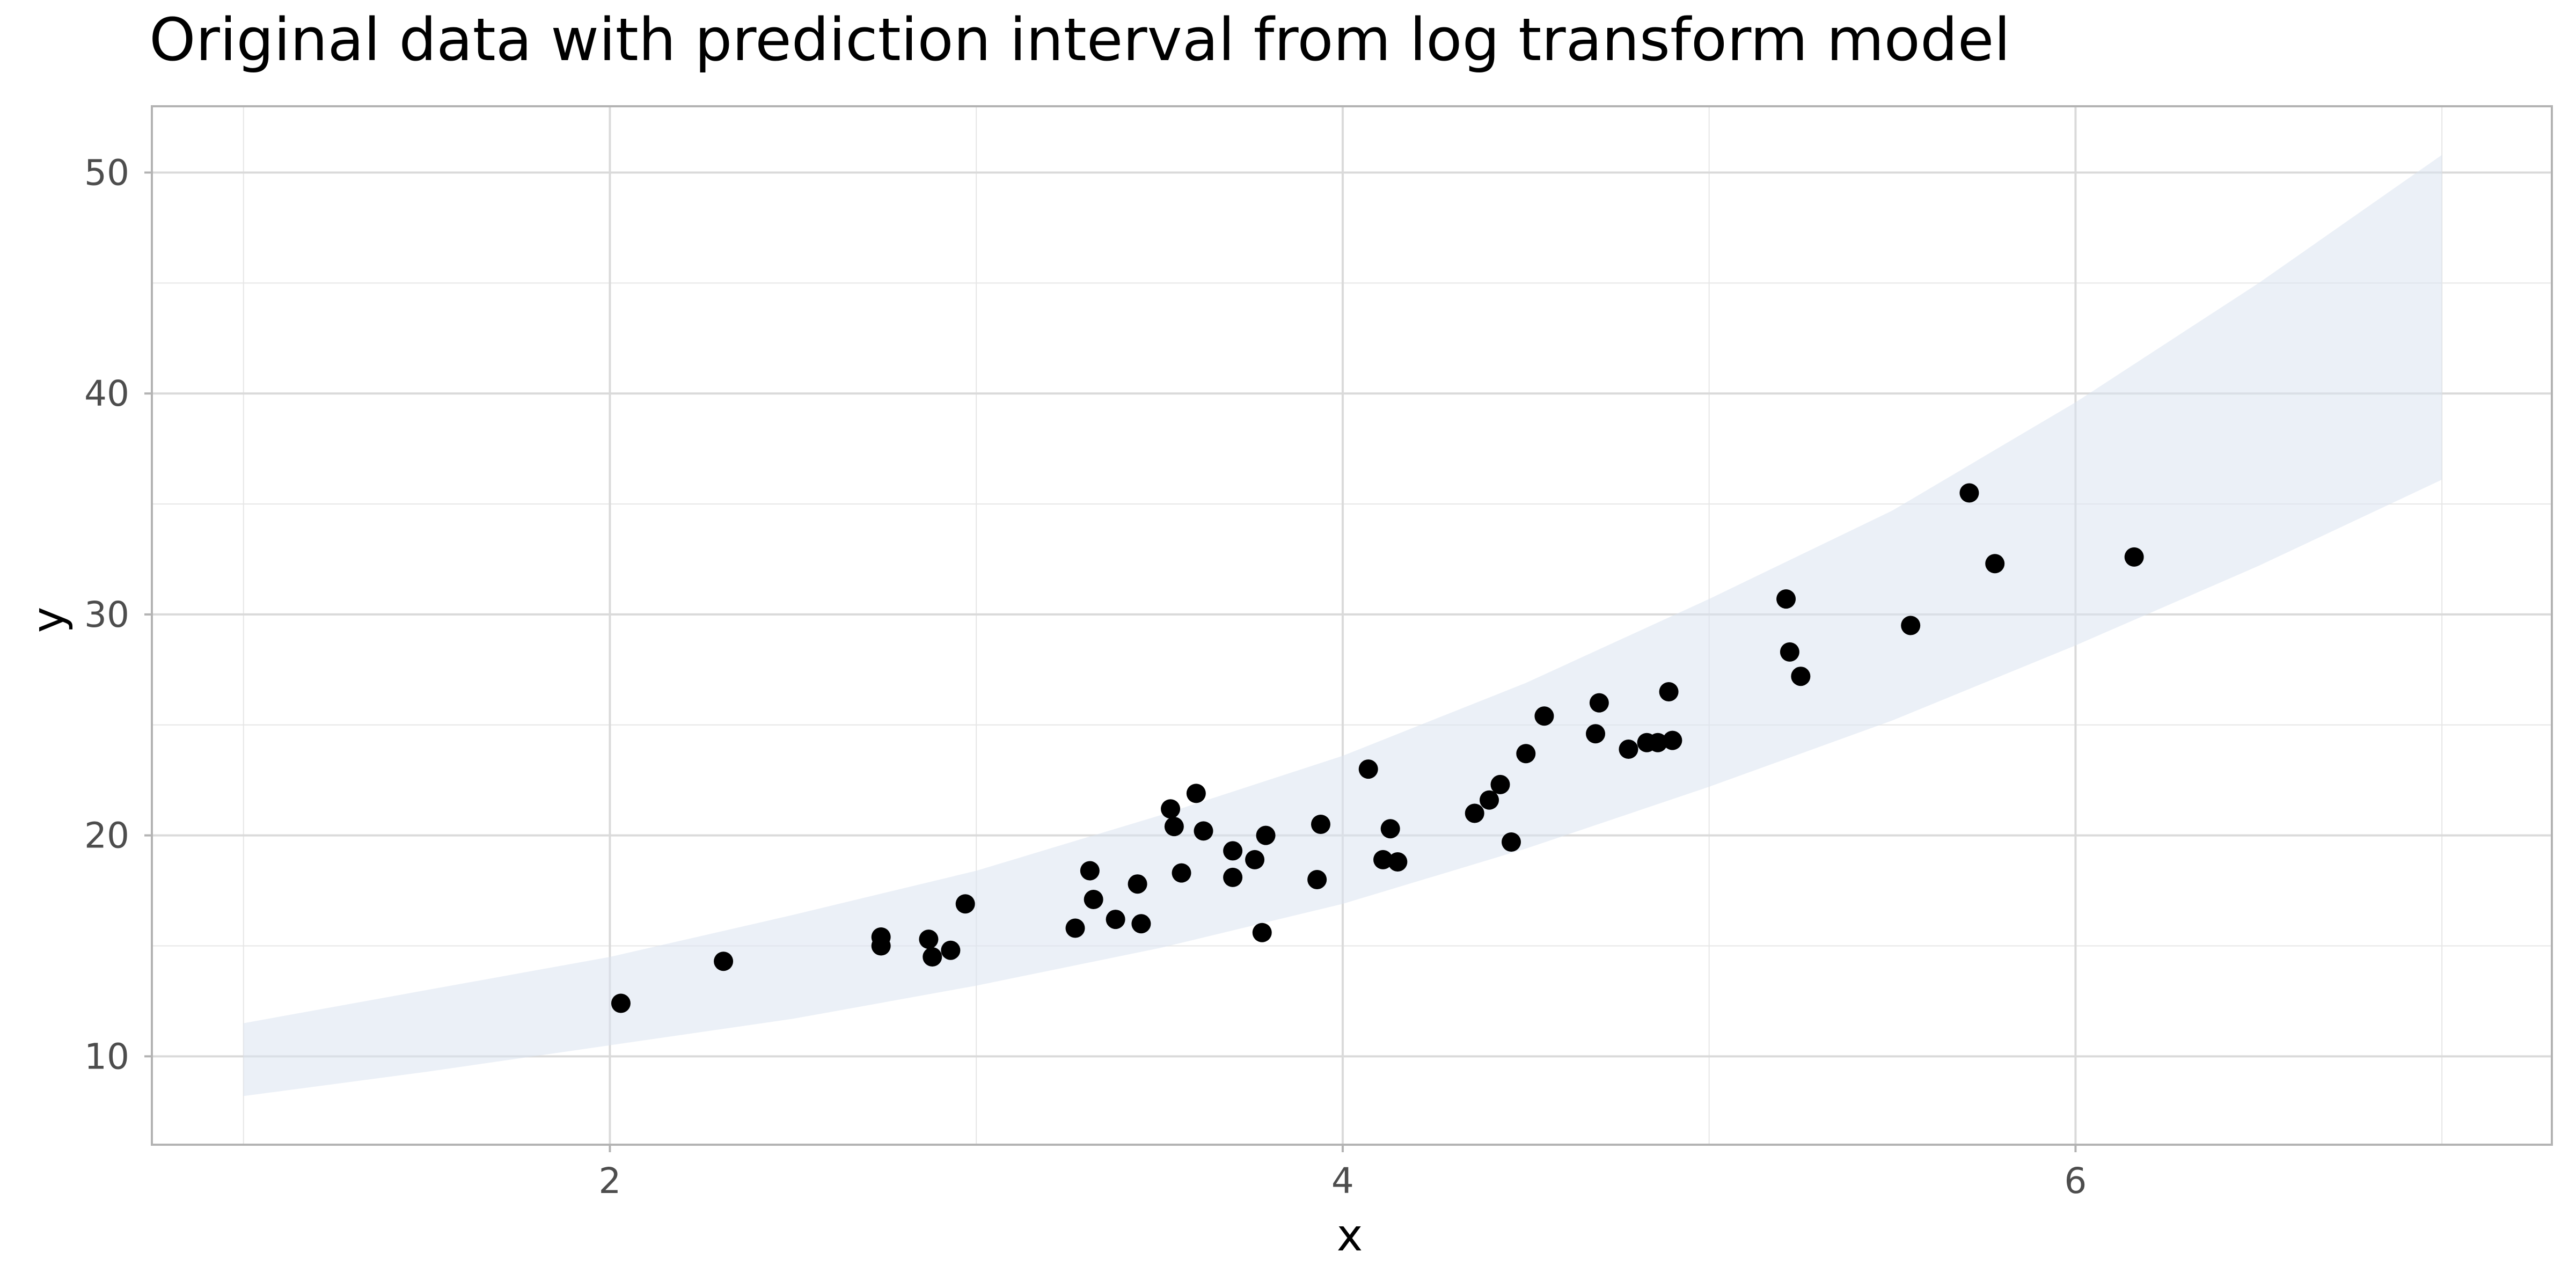  I want to click on y-tick-label: 30, so click(106, 614).